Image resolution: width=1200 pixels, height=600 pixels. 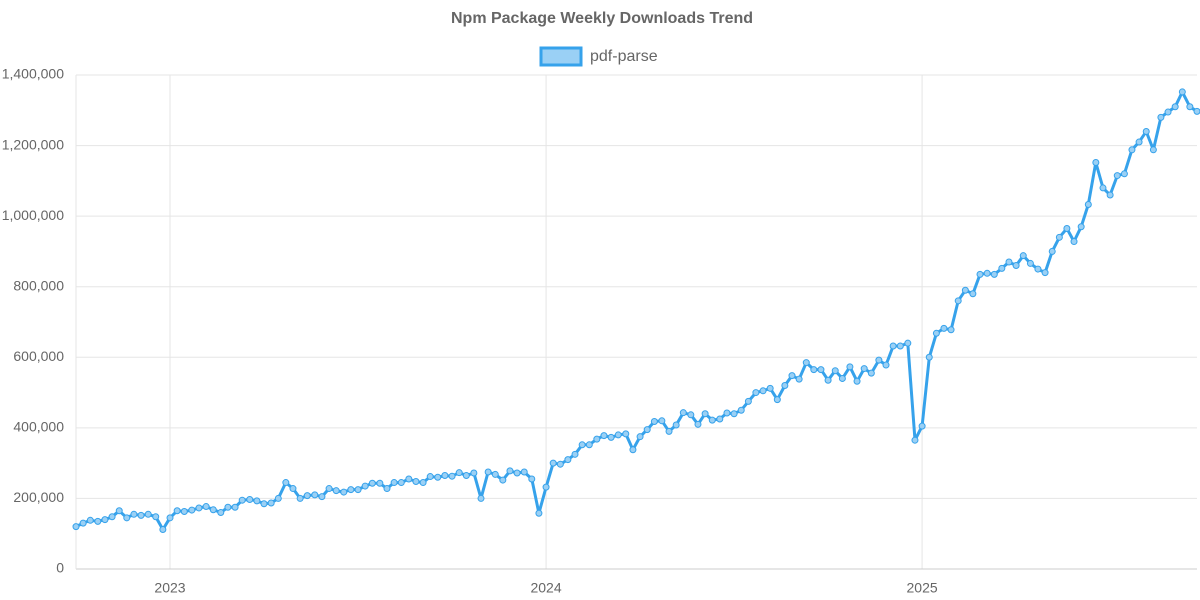 What do you see at coordinates (33, 144) in the screenshot?
I see `y-tick-label: 1,200,000` at bounding box center [33, 144].